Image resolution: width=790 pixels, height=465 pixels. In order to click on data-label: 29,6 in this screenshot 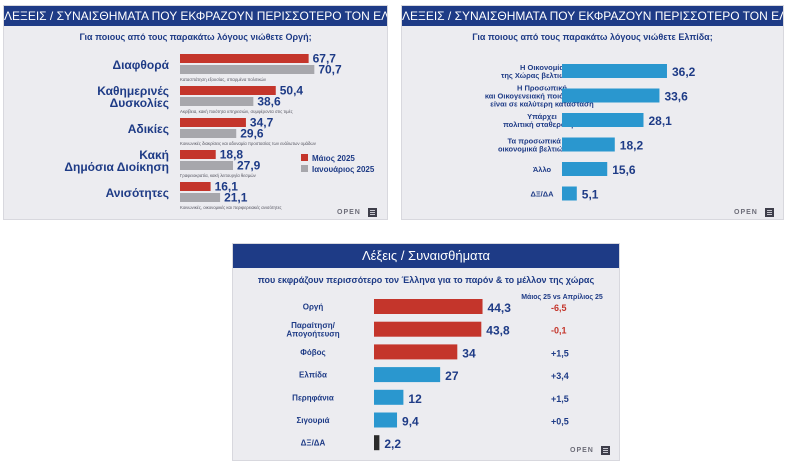, I will do `click(252, 134)`.